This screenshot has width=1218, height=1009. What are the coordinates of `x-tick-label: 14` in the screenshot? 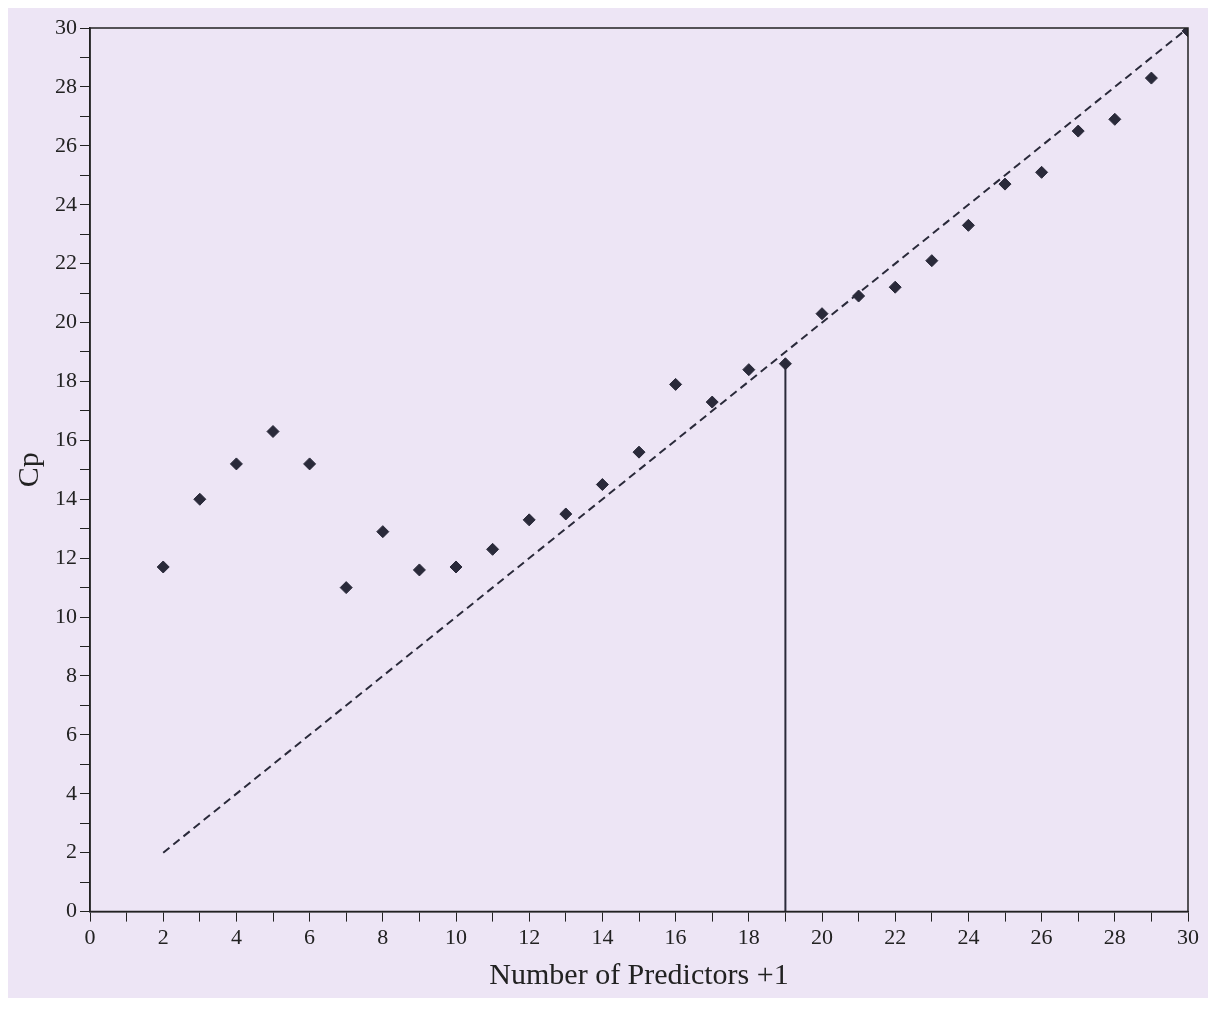 It's located at (602, 936).